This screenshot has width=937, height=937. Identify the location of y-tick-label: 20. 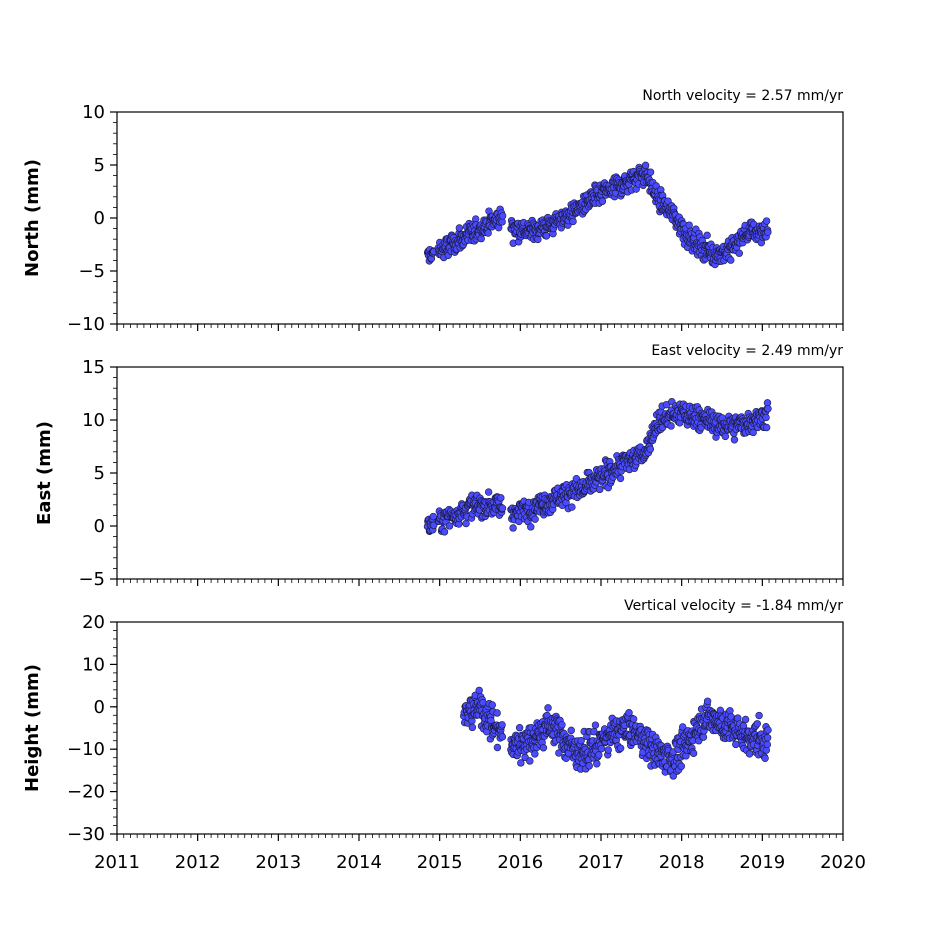
(93, 622).